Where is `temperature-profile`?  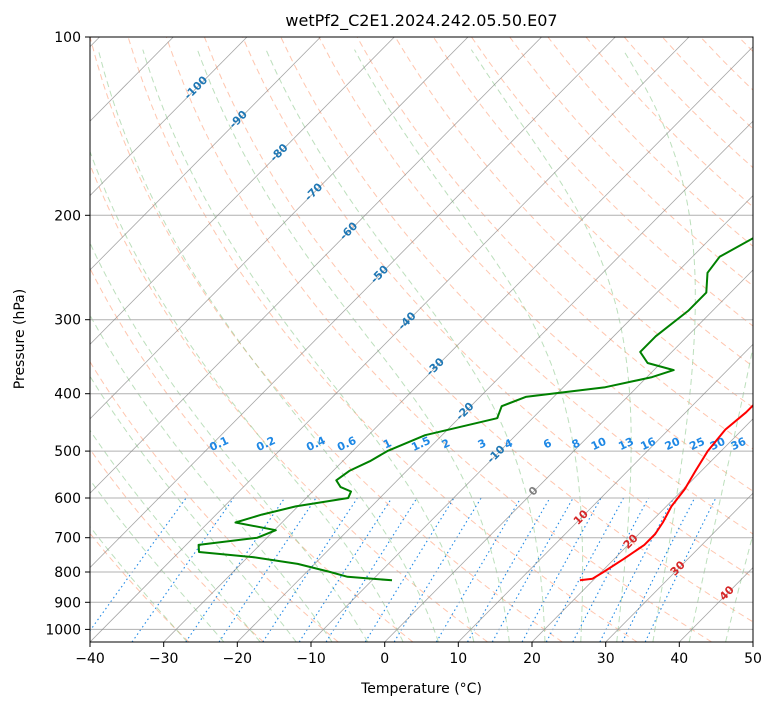
temperature-profile is located at coordinates (666, 492).